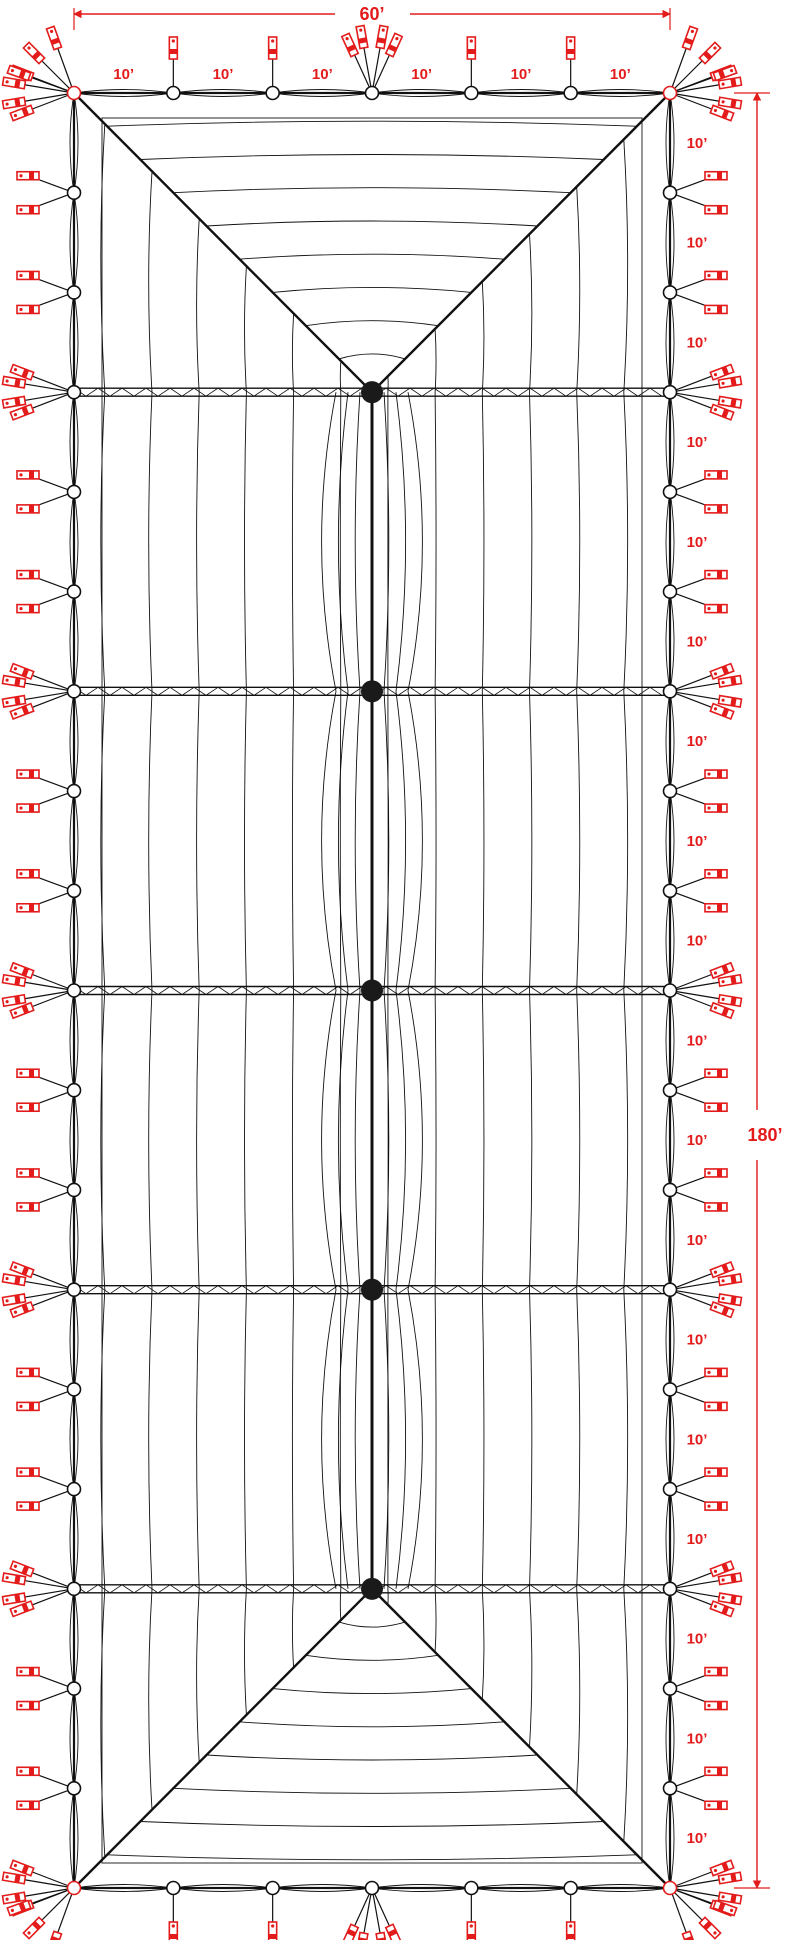  What do you see at coordinates (367, 1913) in the screenshot?
I see `guy-line` at bounding box center [367, 1913].